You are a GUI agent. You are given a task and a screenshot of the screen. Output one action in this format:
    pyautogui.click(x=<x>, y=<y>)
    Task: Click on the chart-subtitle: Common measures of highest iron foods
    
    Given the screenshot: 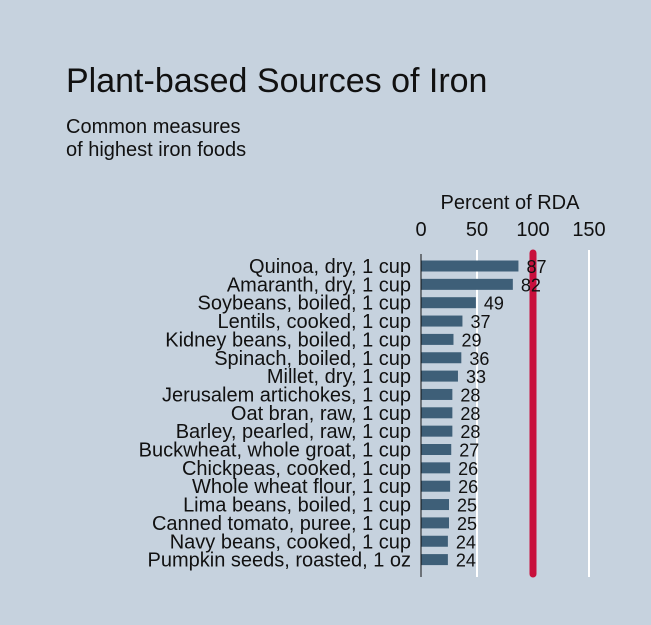 What is the action you would take?
    pyautogui.click(x=156, y=139)
    